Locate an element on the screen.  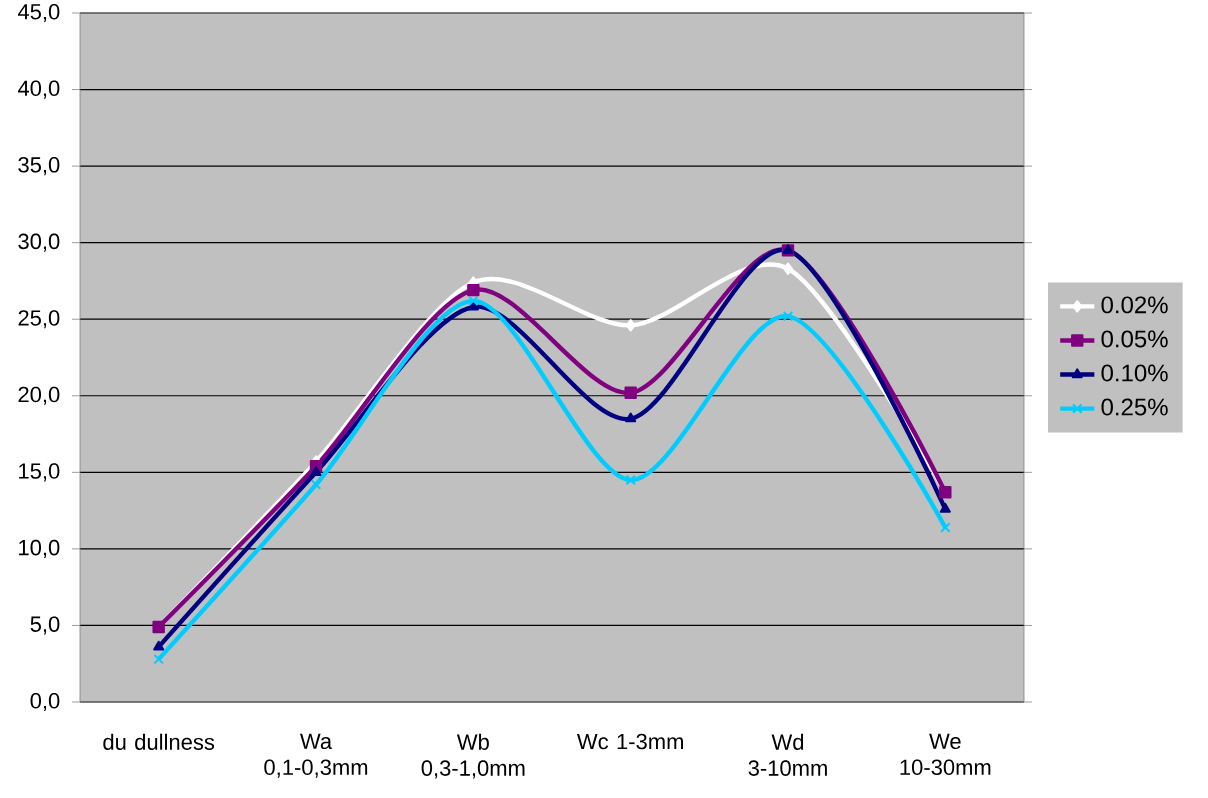
y-tick-label: 35,0 is located at coordinates (39, 166).